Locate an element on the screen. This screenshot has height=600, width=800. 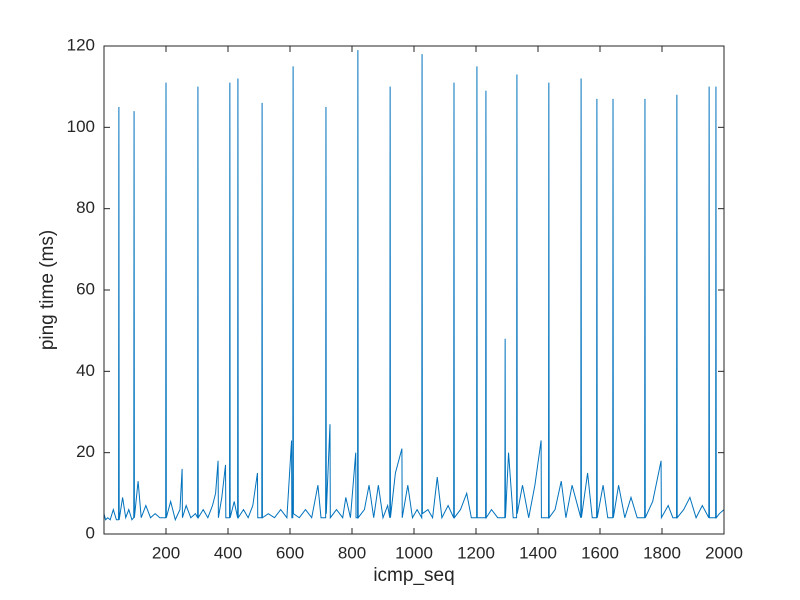
x-tick-label: 2000 is located at coordinates (724, 552).